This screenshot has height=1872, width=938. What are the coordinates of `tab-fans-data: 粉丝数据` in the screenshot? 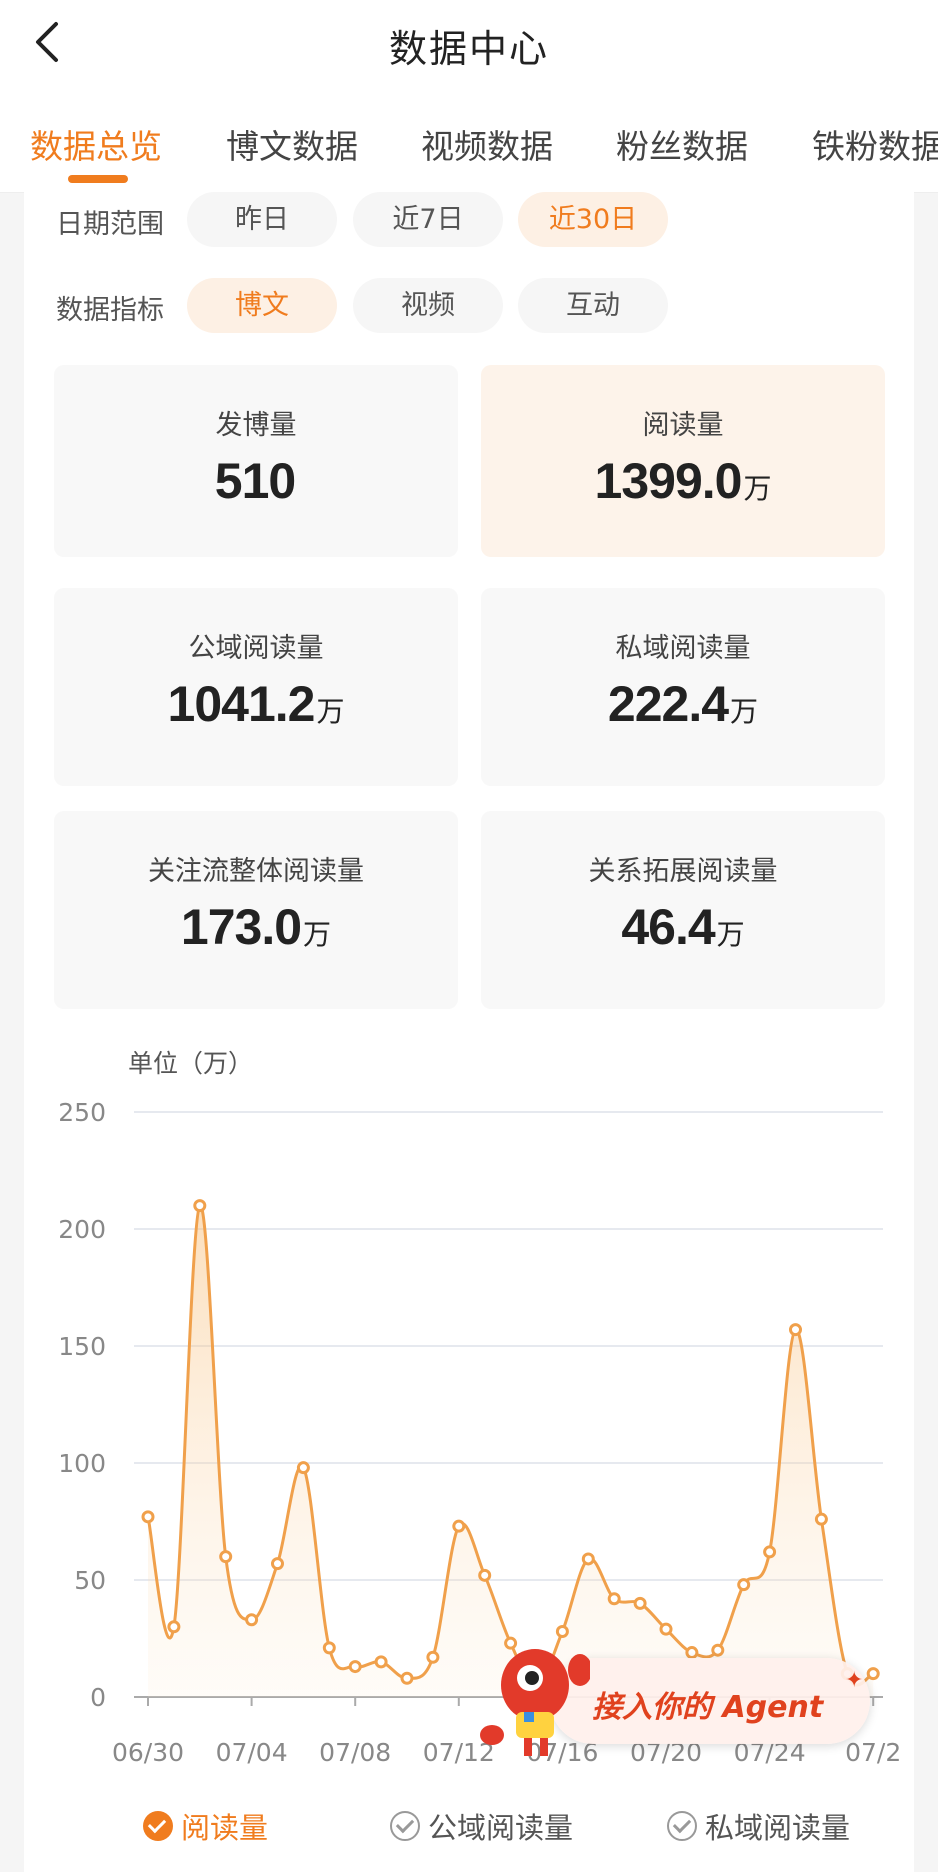 It's located at (682, 146).